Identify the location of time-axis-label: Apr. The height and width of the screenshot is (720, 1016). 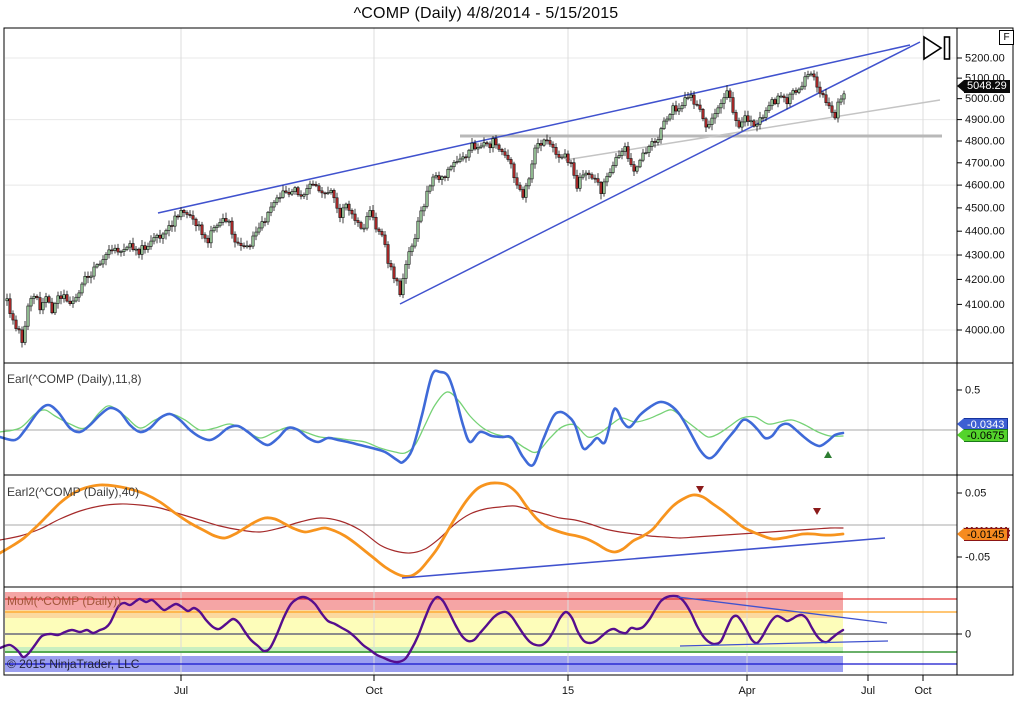
(746, 691).